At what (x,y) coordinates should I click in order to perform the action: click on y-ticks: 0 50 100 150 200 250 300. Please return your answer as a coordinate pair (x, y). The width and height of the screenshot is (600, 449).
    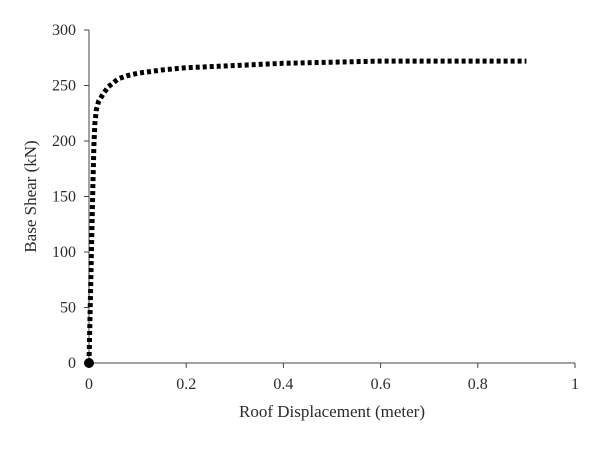
    Looking at the image, I should click on (70, 197).